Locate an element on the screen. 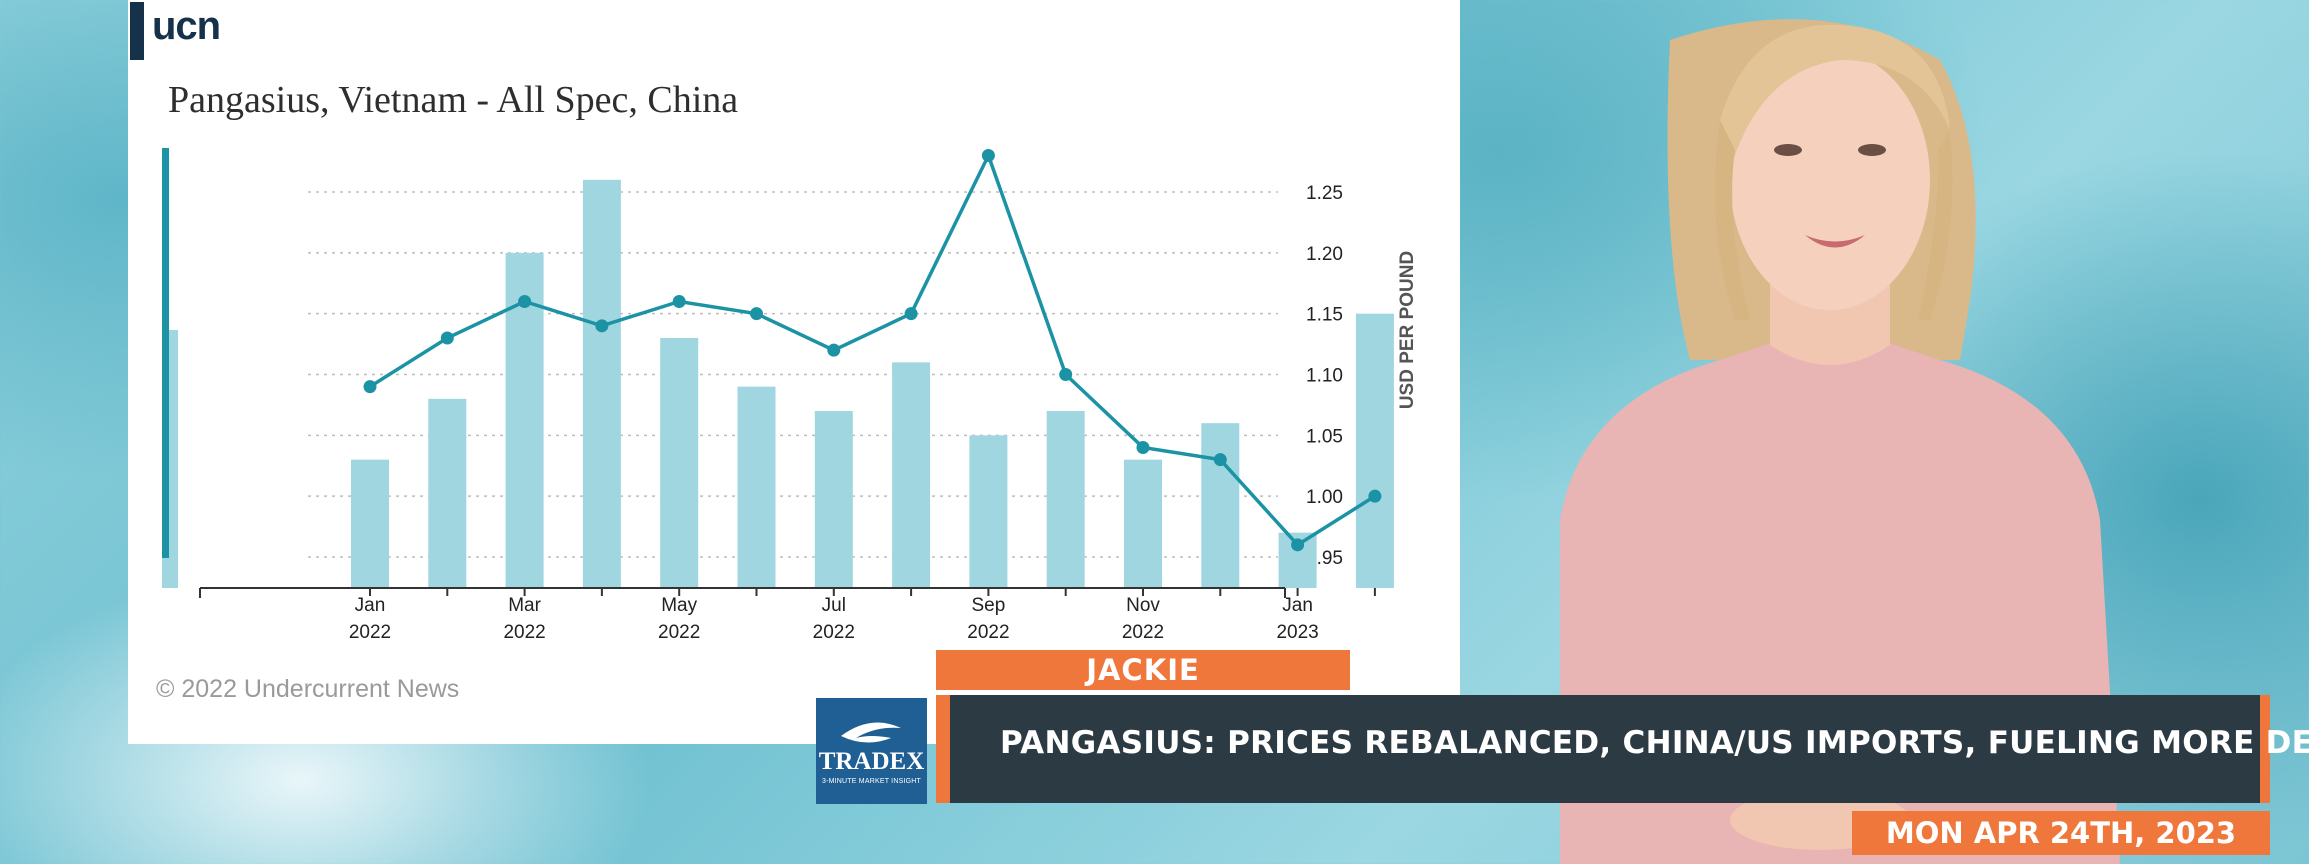 Image resolution: width=2309 pixels, height=864 pixels. x-tick-label: Sep is located at coordinates (988, 605).